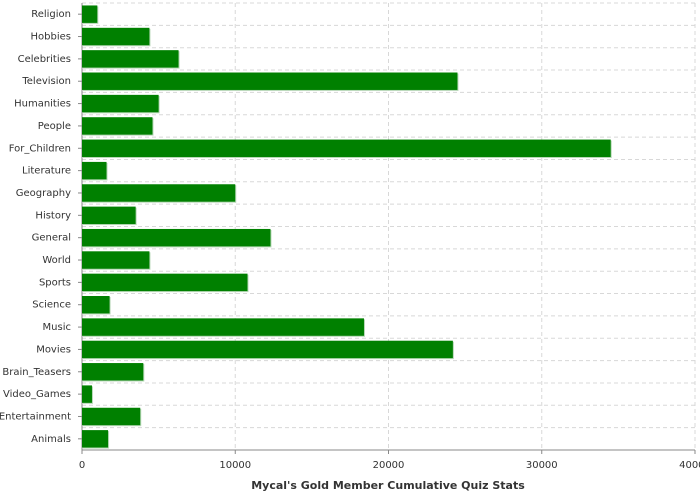 Image resolution: width=700 pixels, height=500 pixels. Describe the element at coordinates (54, 126) in the screenshot. I see `y-tick-label: People` at that location.